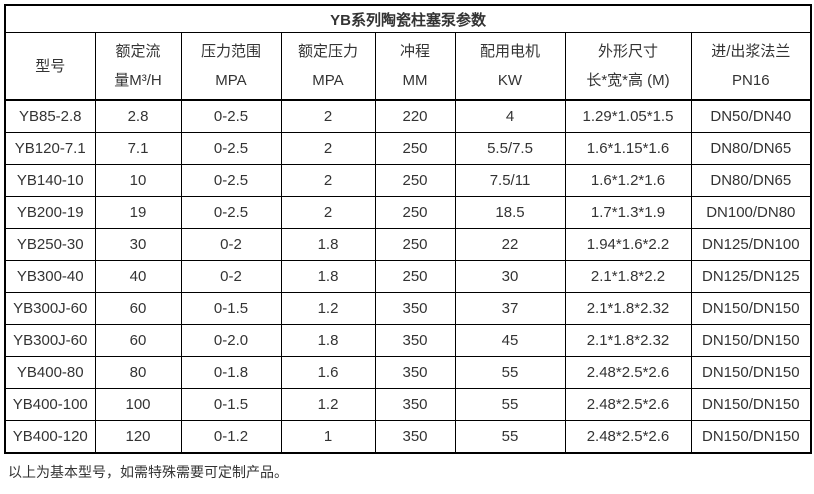  What do you see at coordinates (628, 244) in the screenshot?
I see `cell-dimensions: 1.94*1.6*2.2` at bounding box center [628, 244].